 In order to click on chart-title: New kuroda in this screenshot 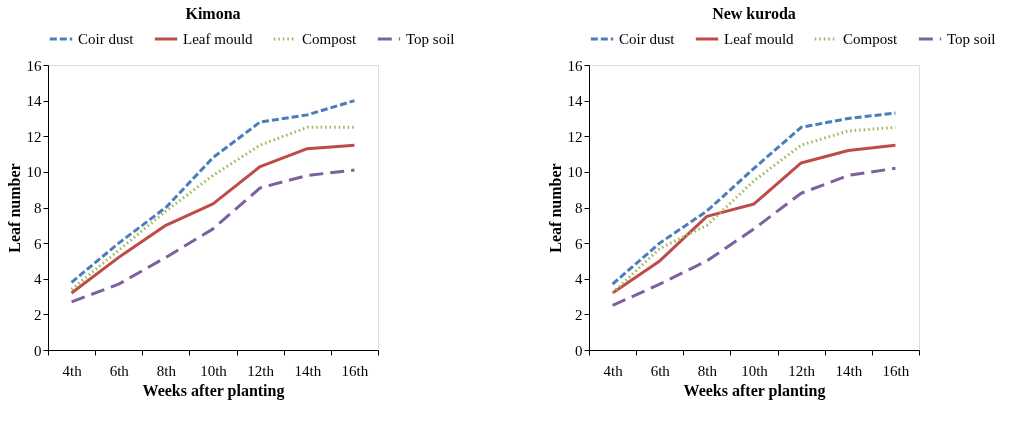, I will do `click(754, 13)`.